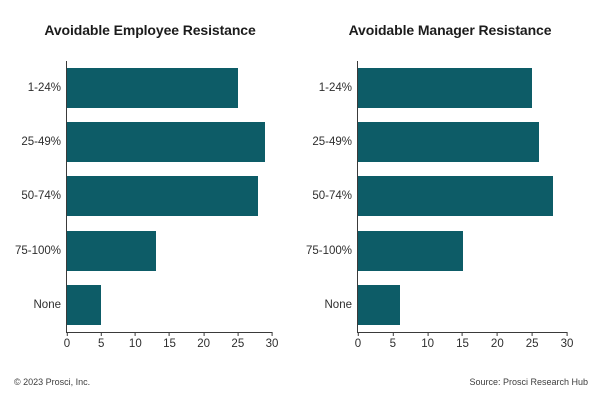  What do you see at coordinates (450, 30) in the screenshot?
I see `chart-title: Avoidable Manager Resistance` at bounding box center [450, 30].